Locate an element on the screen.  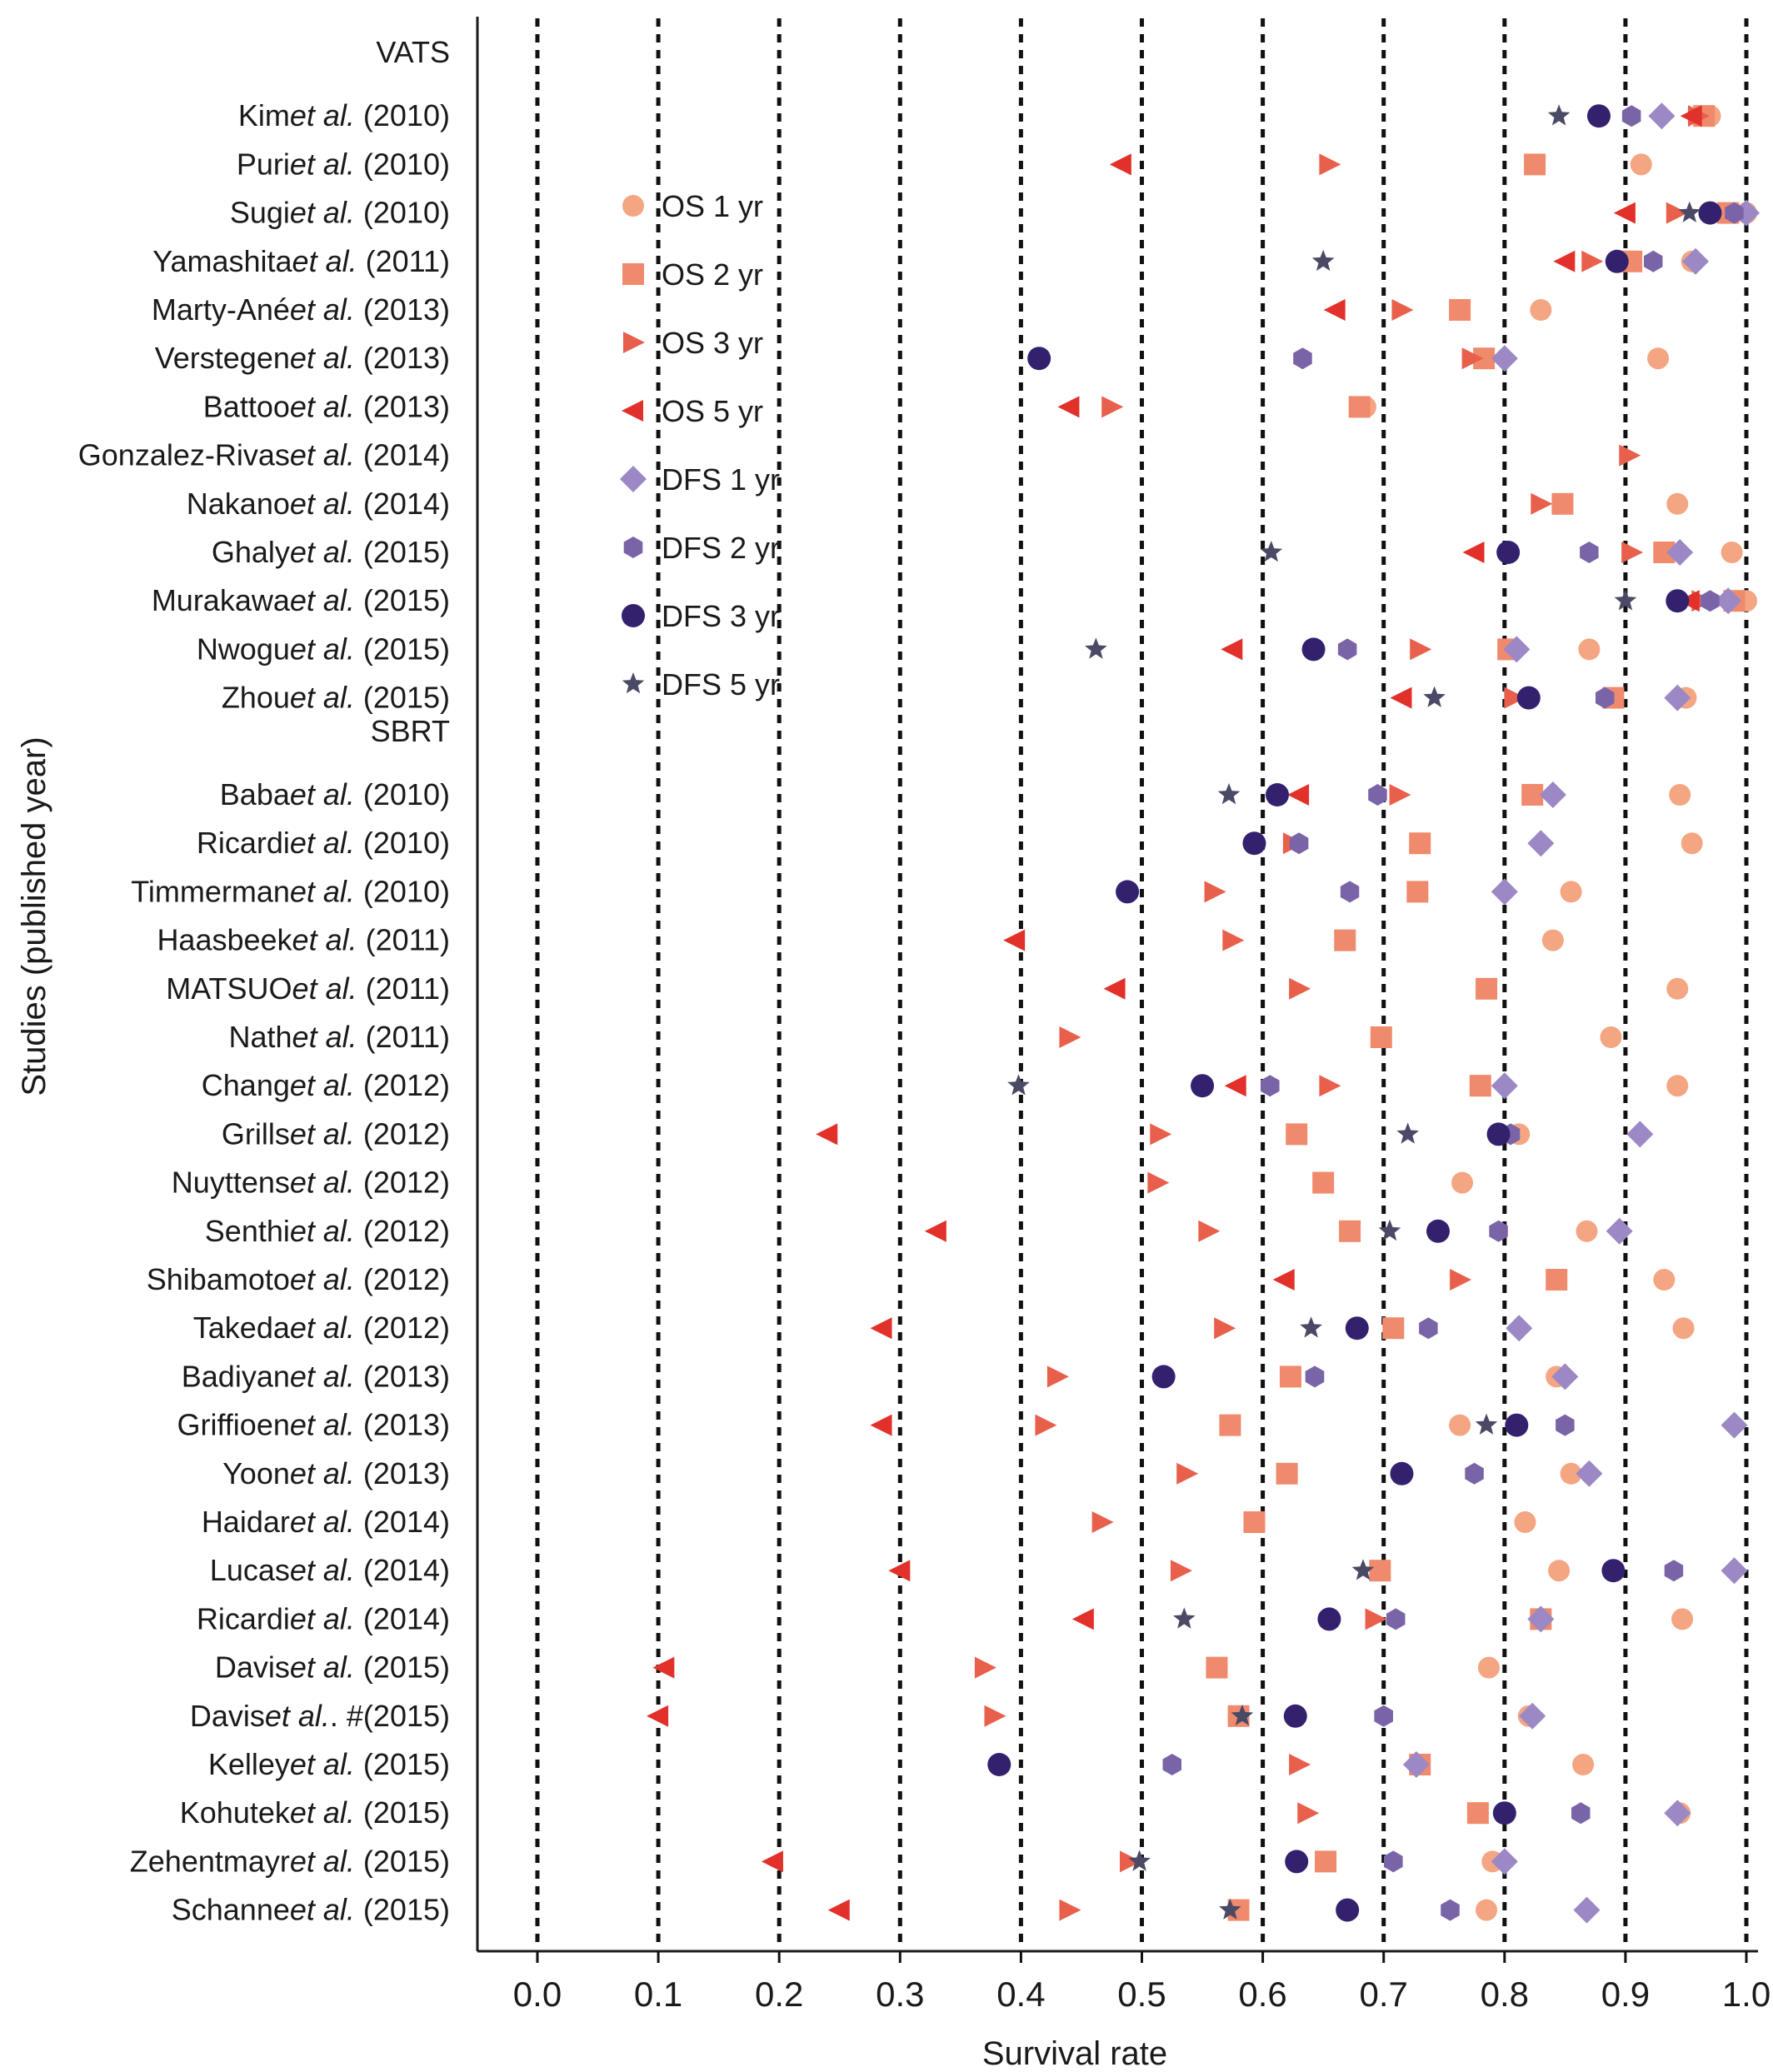
x-tick-label: 0.1 is located at coordinates (658, 1994).